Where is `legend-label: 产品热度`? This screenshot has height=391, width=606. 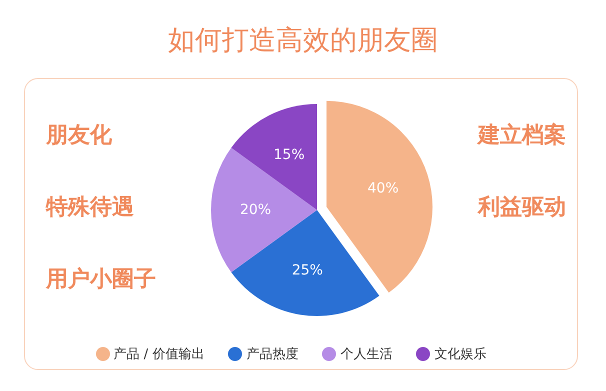 legend-label: 产品热度 is located at coordinates (272, 354).